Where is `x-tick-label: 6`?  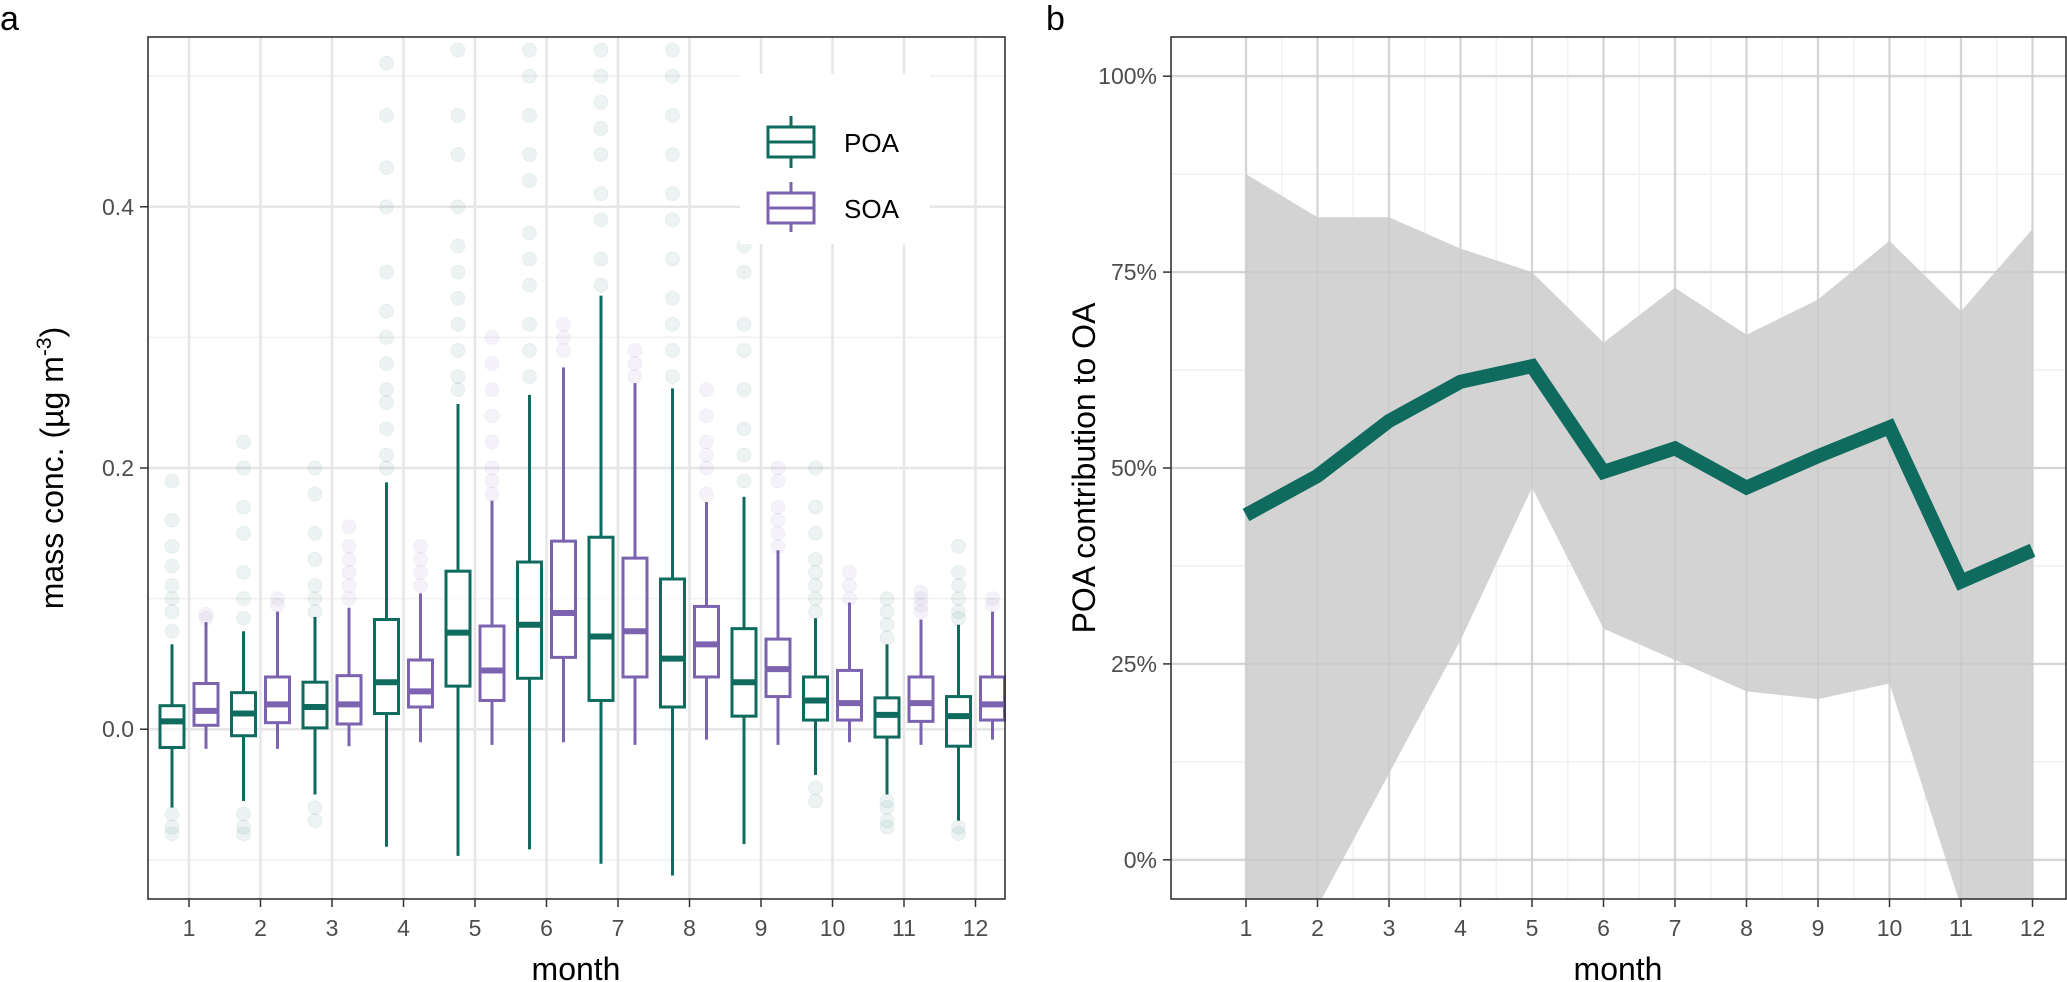
x-tick-label: 6 is located at coordinates (1603, 928).